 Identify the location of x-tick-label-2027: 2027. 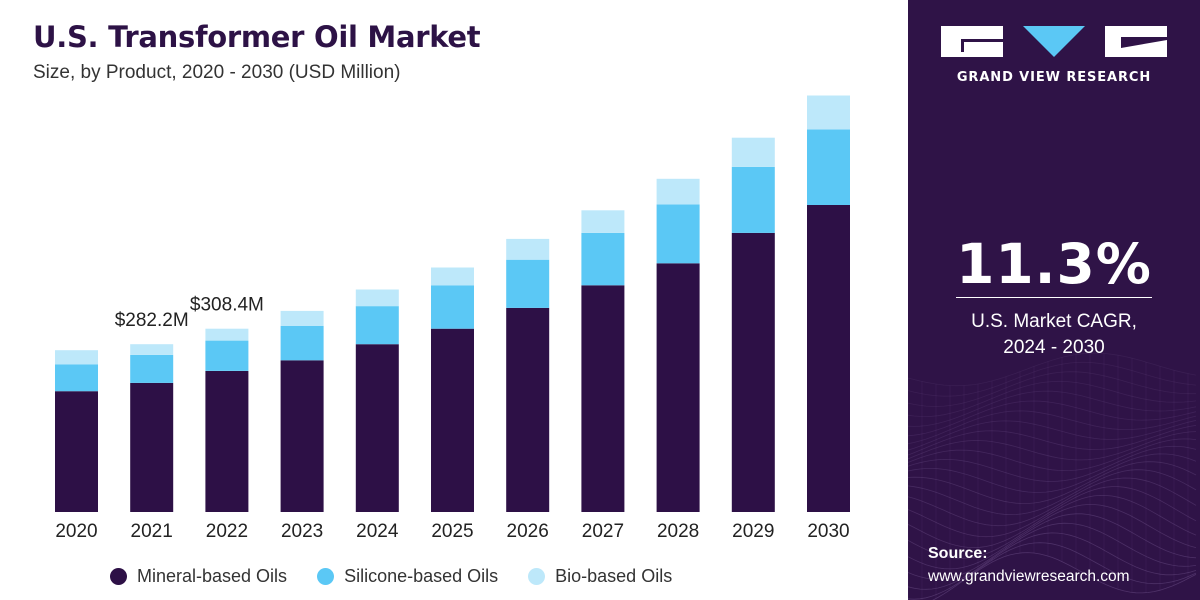
(603, 531).